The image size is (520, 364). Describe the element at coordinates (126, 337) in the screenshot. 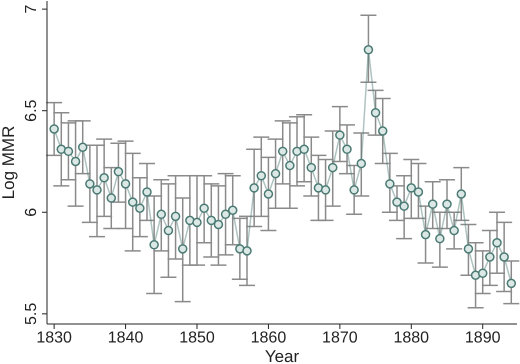

I see `x-tick-label: 1840` at that location.